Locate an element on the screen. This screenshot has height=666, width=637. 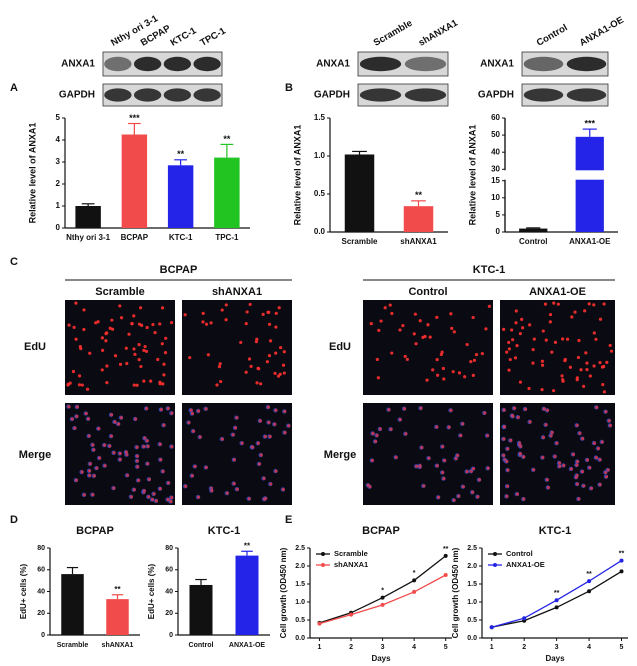
label: KTC-1 is located at coordinates (181, 237).